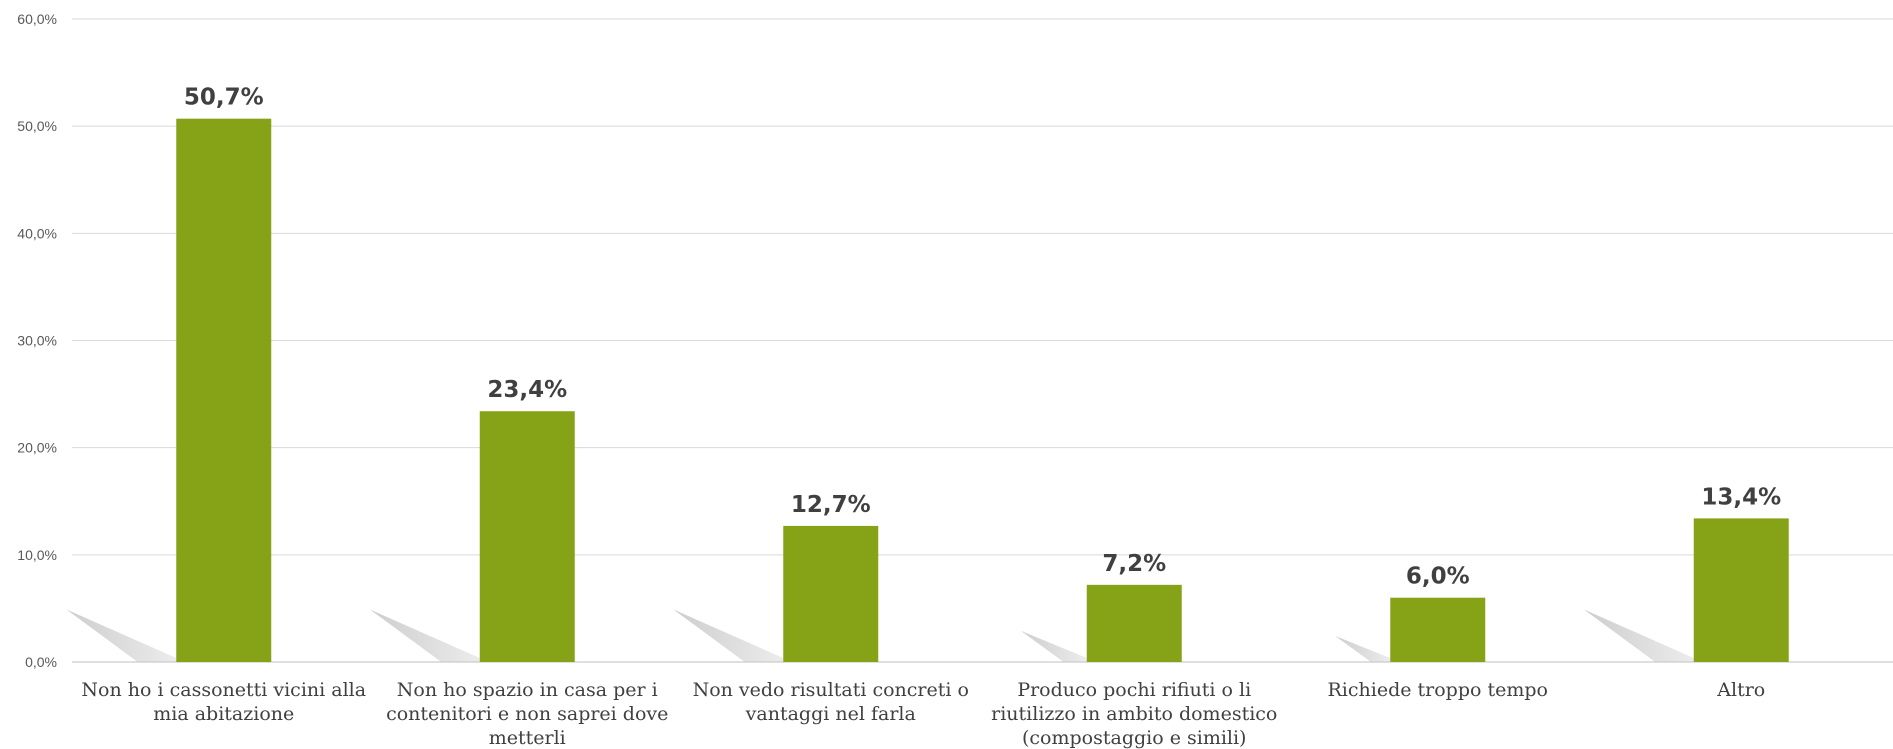 The width and height of the screenshot is (1893, 749). Describe the element at coordinates (1134, 564) in the screenshot. I see `data-label: 7,2%` at that location.